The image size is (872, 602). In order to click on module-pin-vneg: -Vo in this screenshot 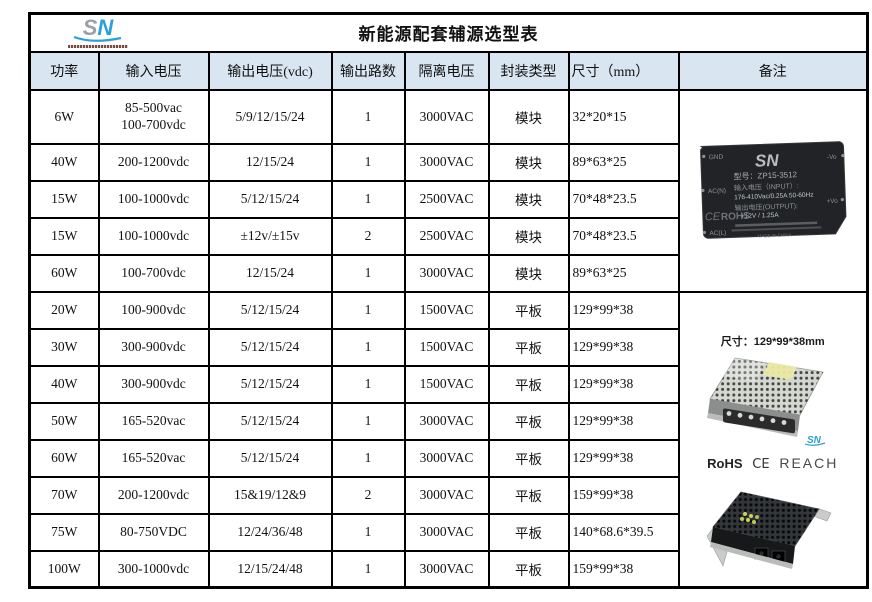, I will do `click(831, 156)`.